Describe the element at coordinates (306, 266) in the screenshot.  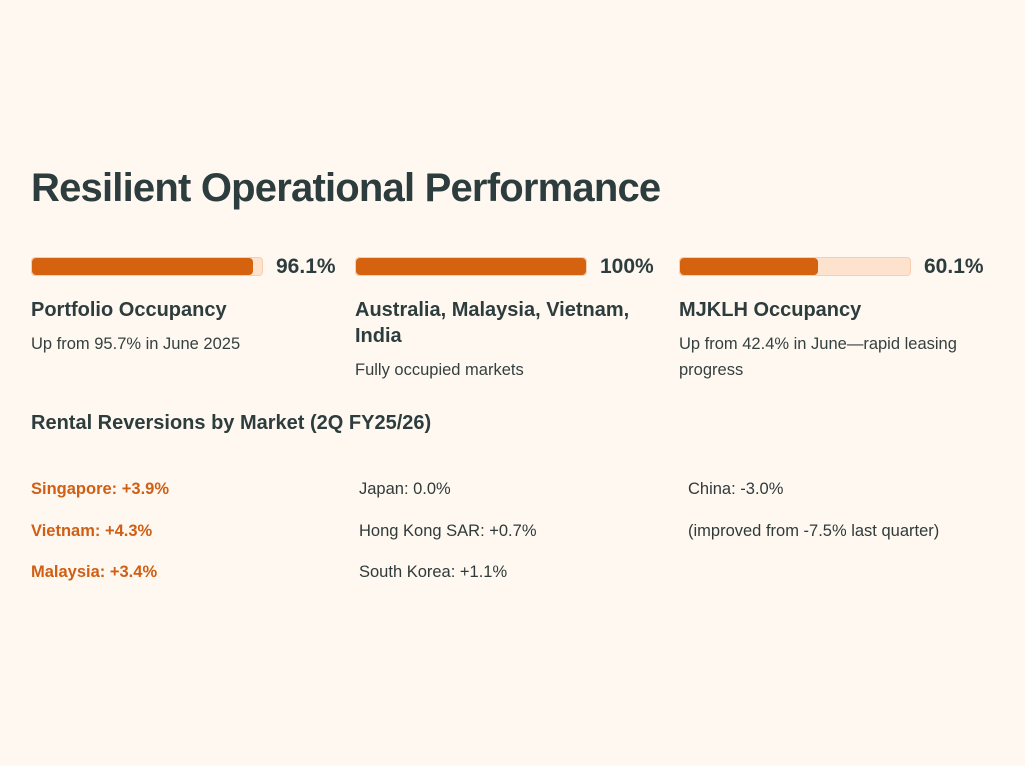
I see `progress-value: 96.1%` at that location.